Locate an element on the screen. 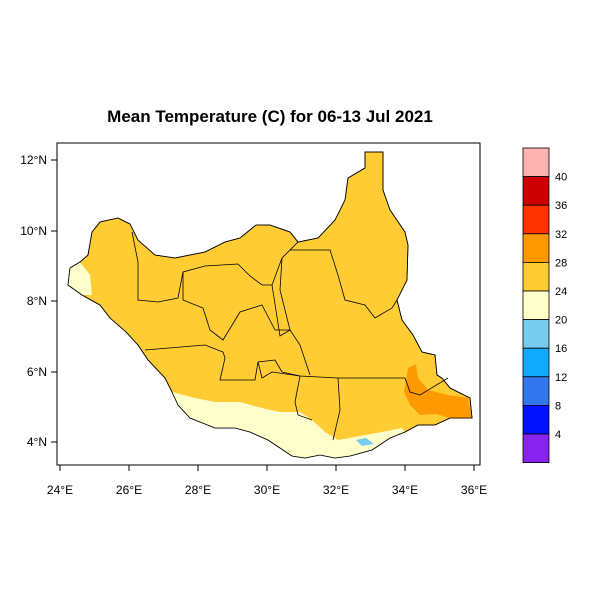 Image resolution: width=600 pixels, height=600 pixels. cool-west-area is located at coordinates (80, 278).